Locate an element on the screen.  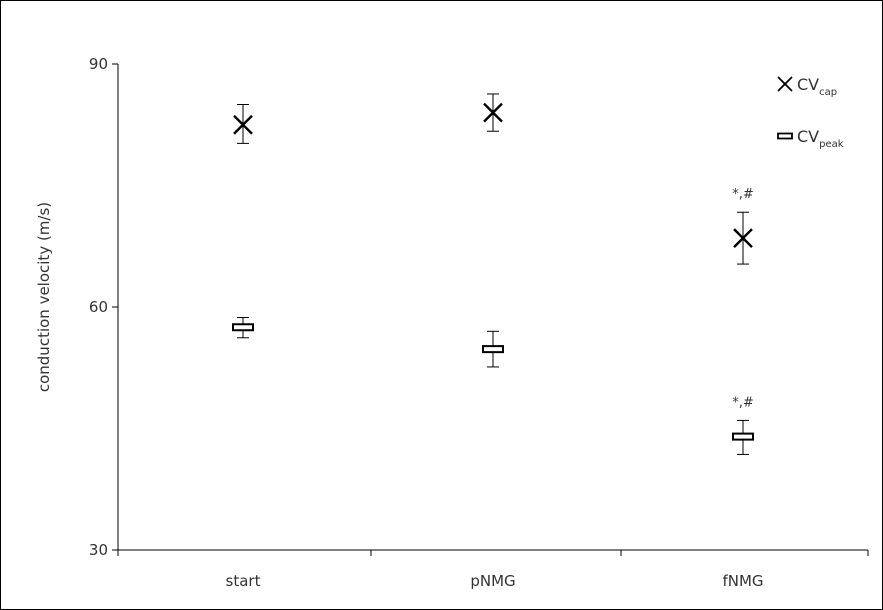
series-1-pNMG-rect-marker is located at coordinates (493, 349).